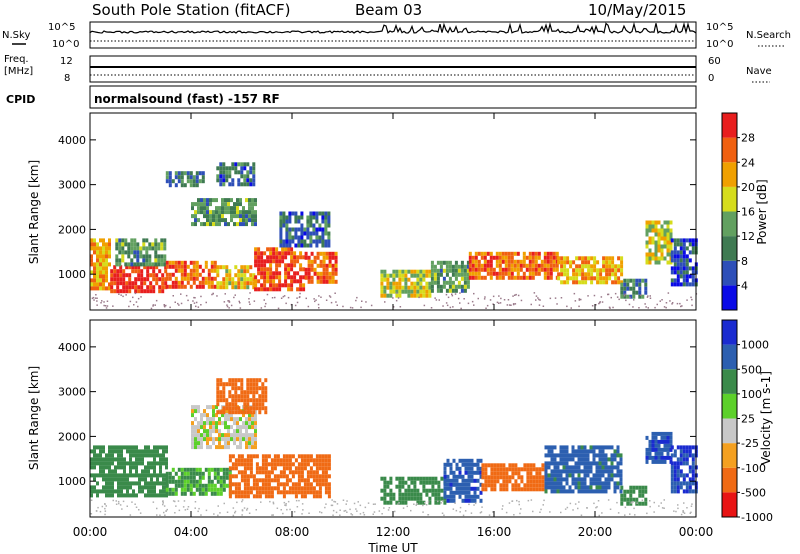 This screenshot has width=800, height=554. I want to click on y-tick-label: 3000, so click(72, 392).